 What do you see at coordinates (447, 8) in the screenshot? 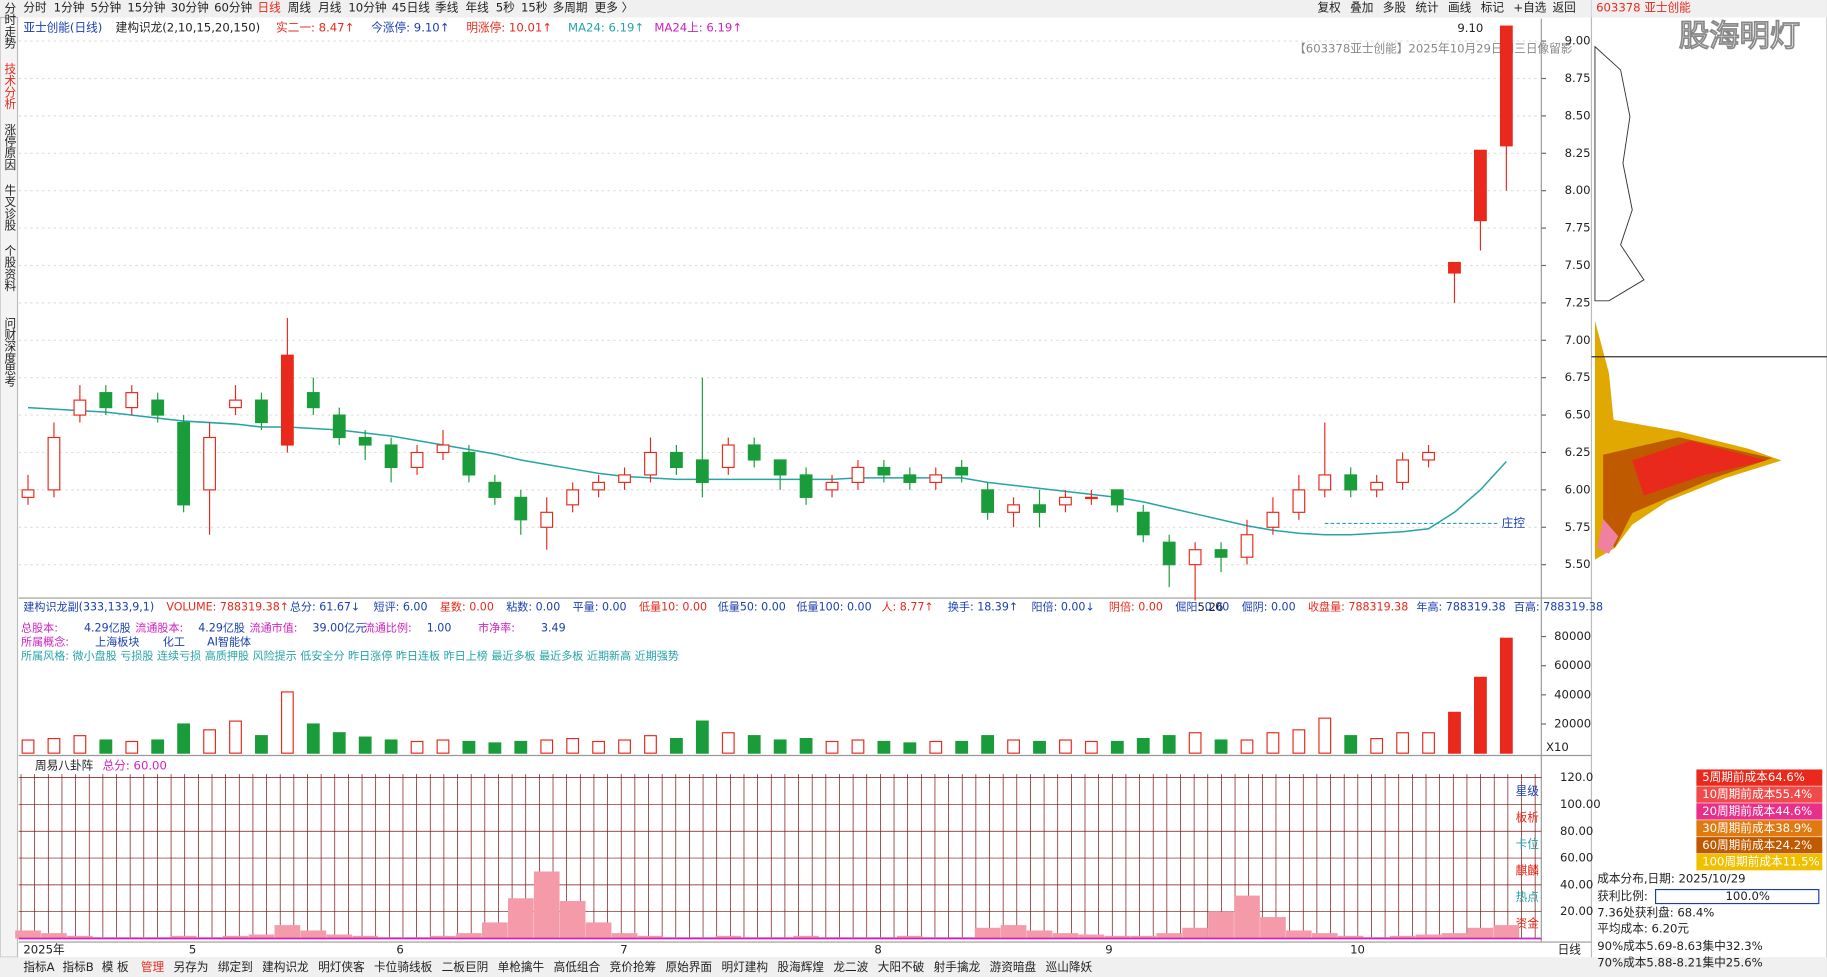
I see `toolbar-item: 季线` at bounding box center [447, 8].